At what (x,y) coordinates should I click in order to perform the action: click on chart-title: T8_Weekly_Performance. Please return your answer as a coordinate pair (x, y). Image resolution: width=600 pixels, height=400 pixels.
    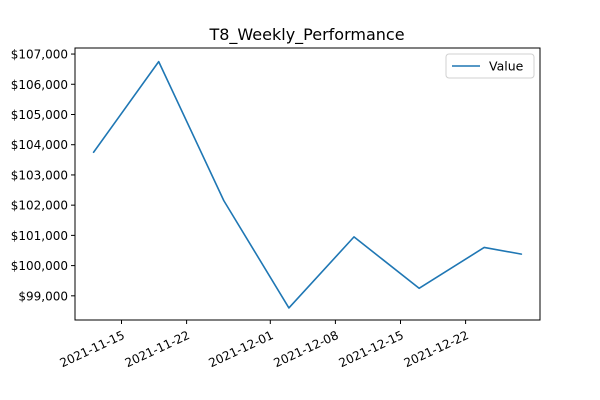
    Looking at the image, I should click on (306, 35).